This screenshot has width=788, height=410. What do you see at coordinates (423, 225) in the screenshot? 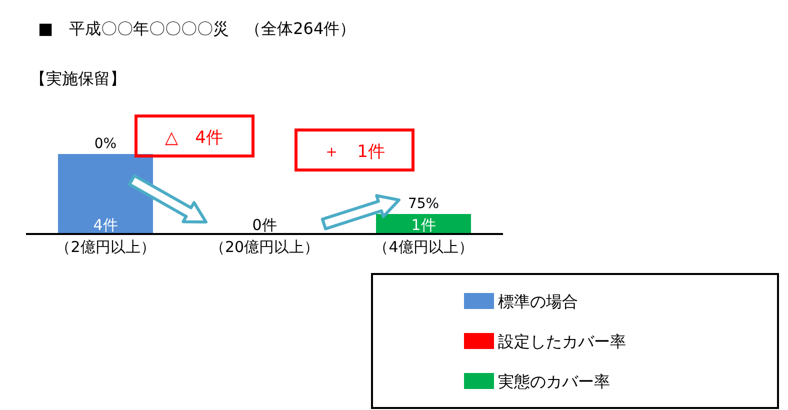
I see `data-label: 1件` at bounding box center [423, 225].